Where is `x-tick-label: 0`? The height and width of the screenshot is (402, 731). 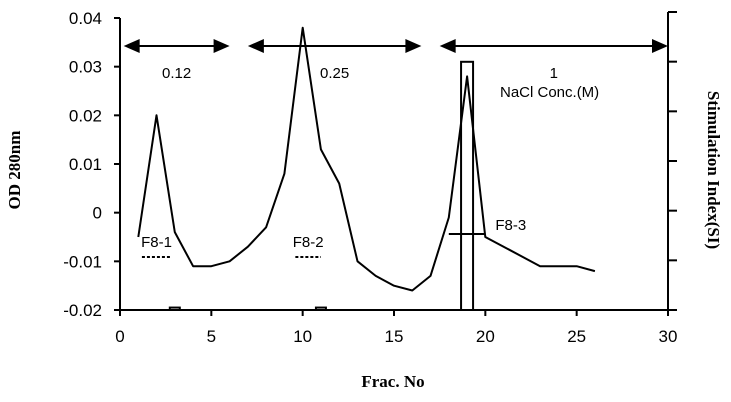 x-tick-label: 0 is located at coordinates (119, 336).